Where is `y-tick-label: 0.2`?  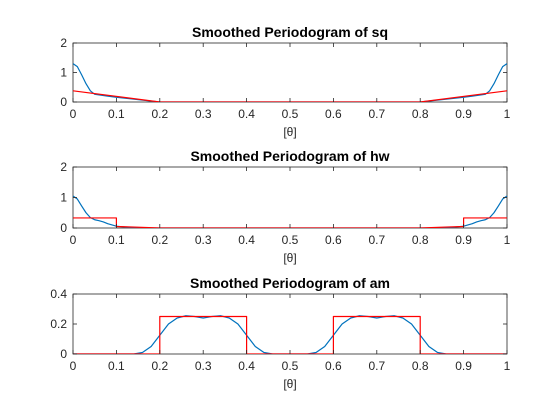
y-tick-label: 0.2 is located at coordinates (58, 324).